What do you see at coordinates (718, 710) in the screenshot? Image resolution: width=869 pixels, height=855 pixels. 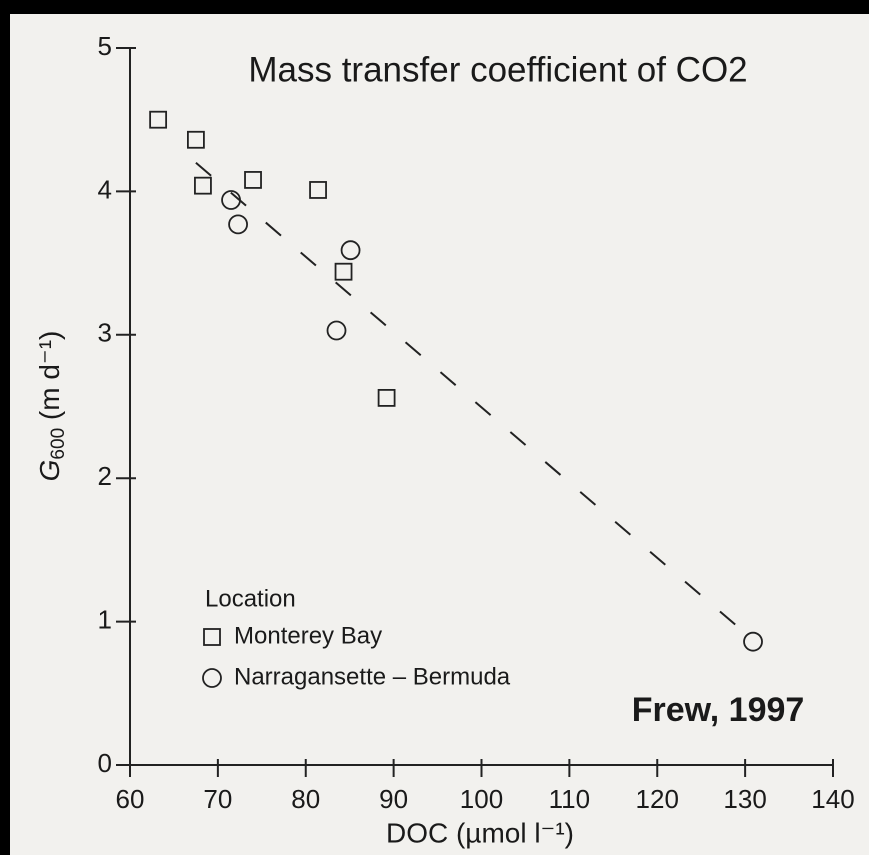 I see `annotation: Frew, 1997` at bounding box center [718, 710].